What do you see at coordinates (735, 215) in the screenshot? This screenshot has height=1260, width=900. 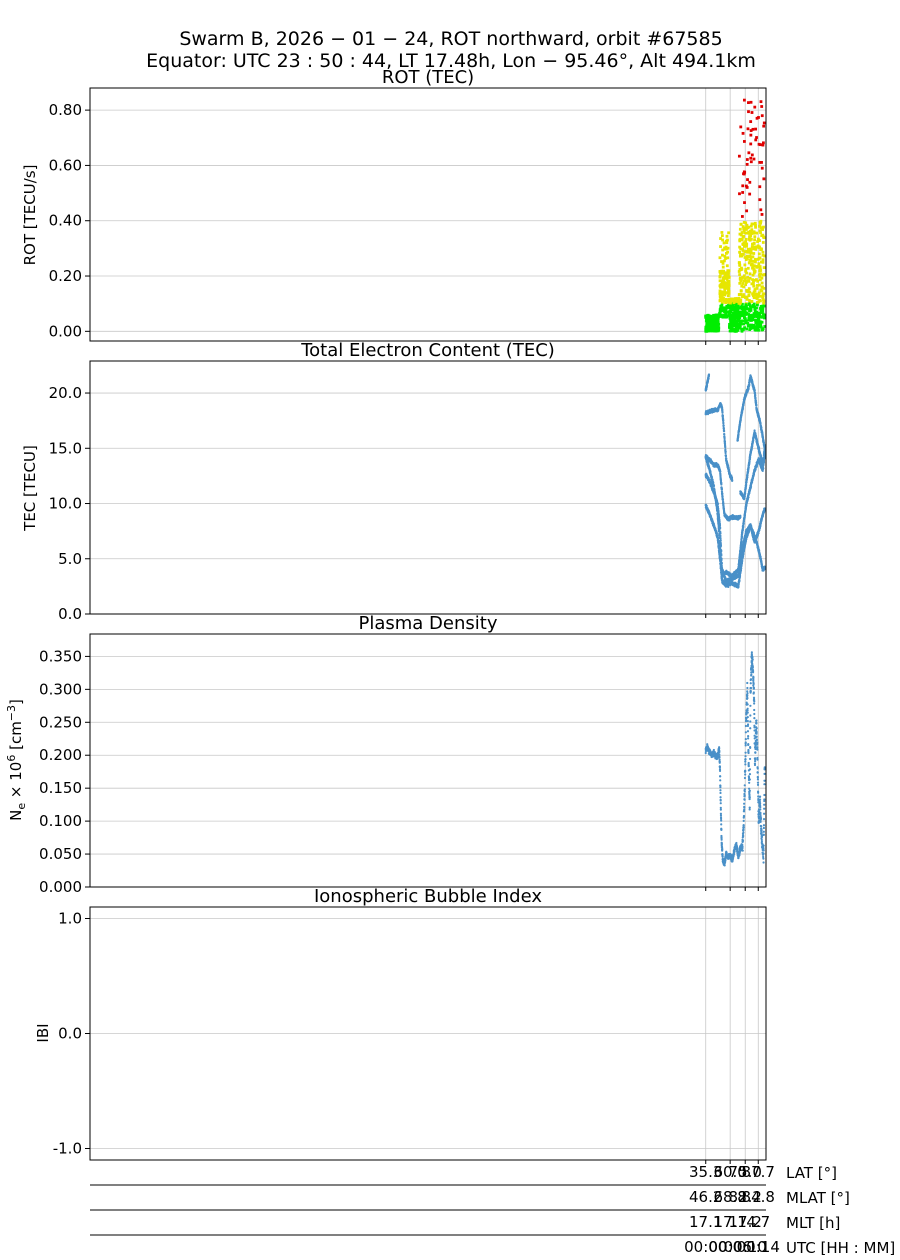 I see `rot-data-points` at bounding box center [735, 215].